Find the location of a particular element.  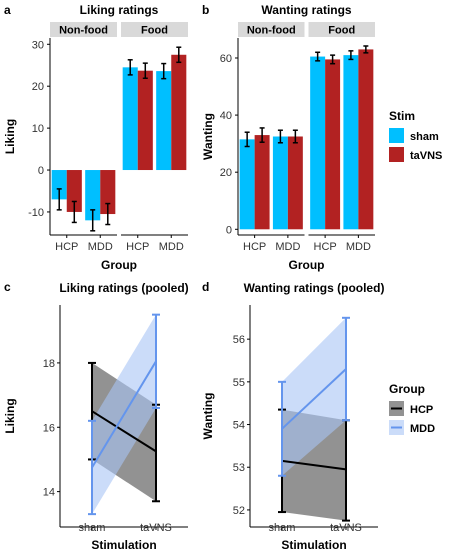

panel-letter-a: a is located at coordinates (7, 10).